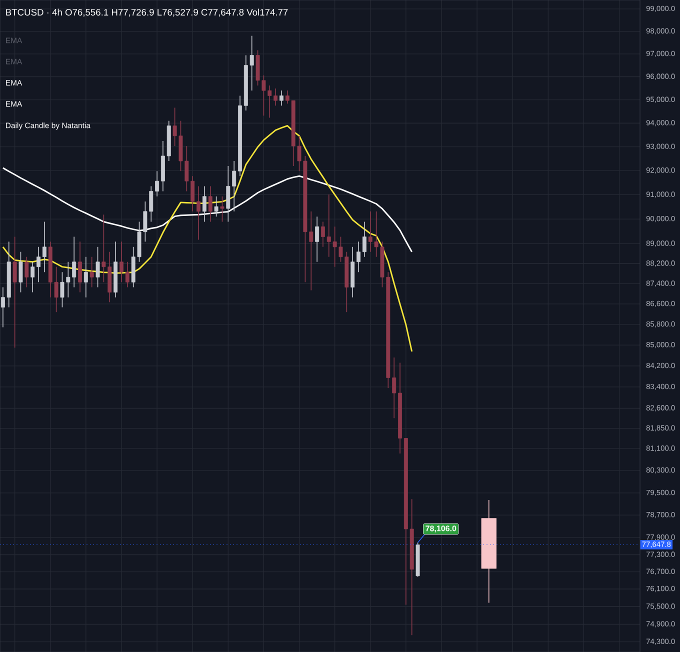  I want to click on line-series, so click(207, 210).